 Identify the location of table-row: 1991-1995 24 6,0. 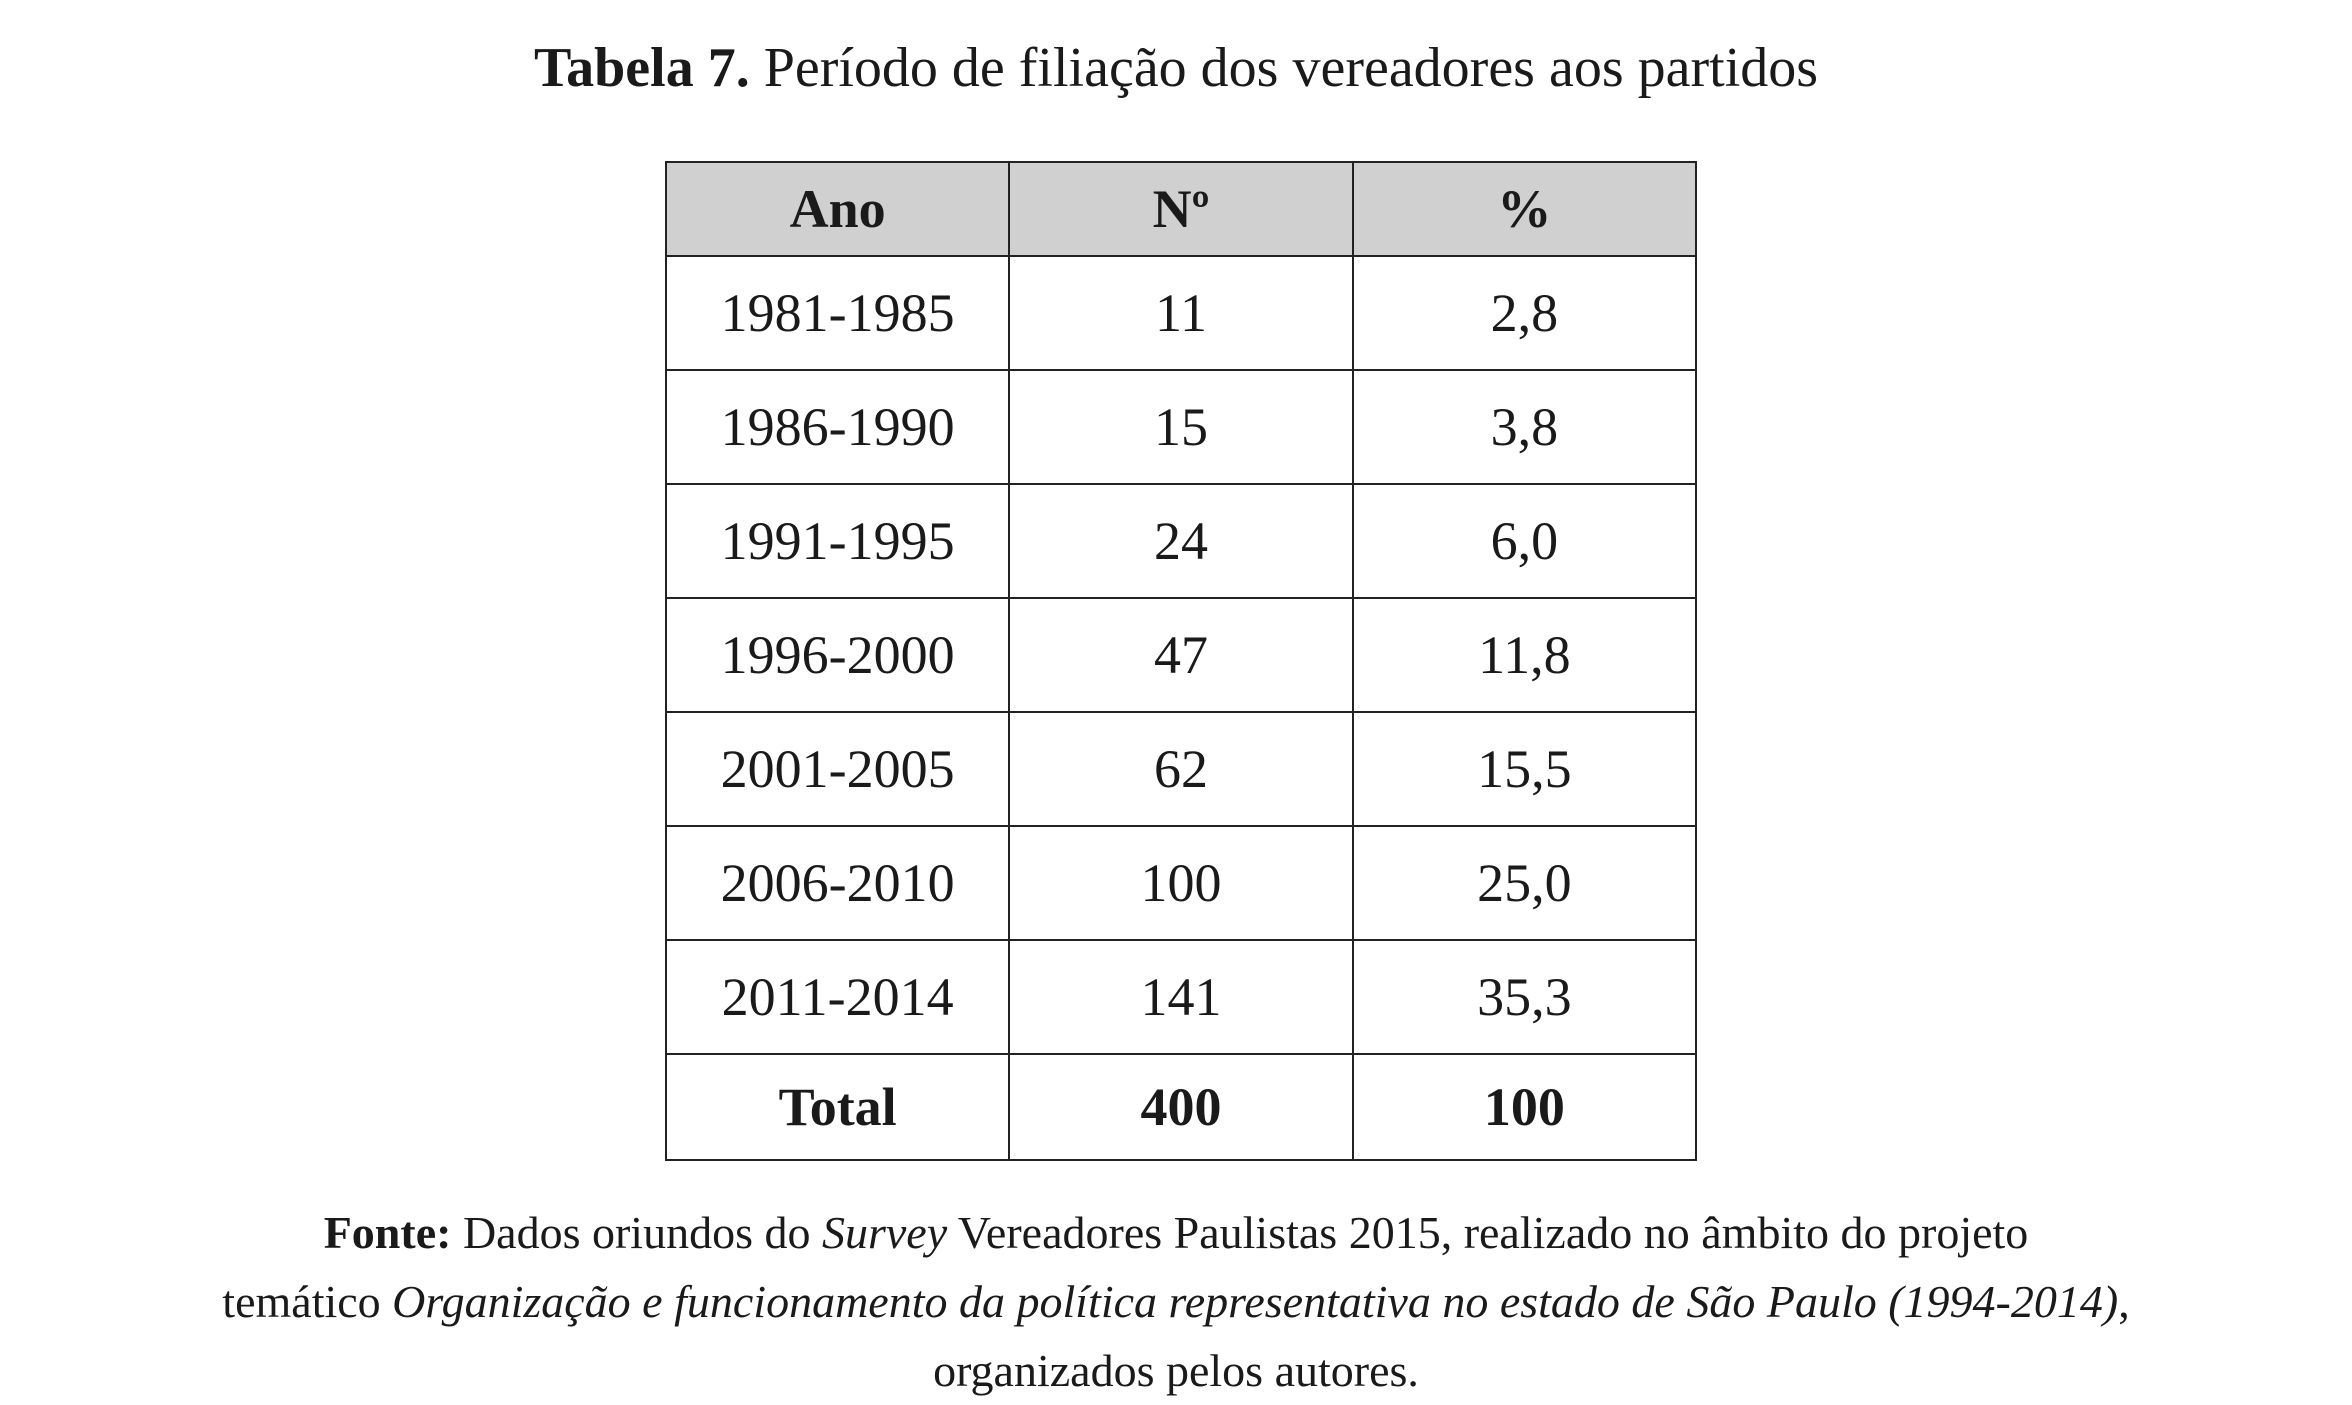
(1181, 541).